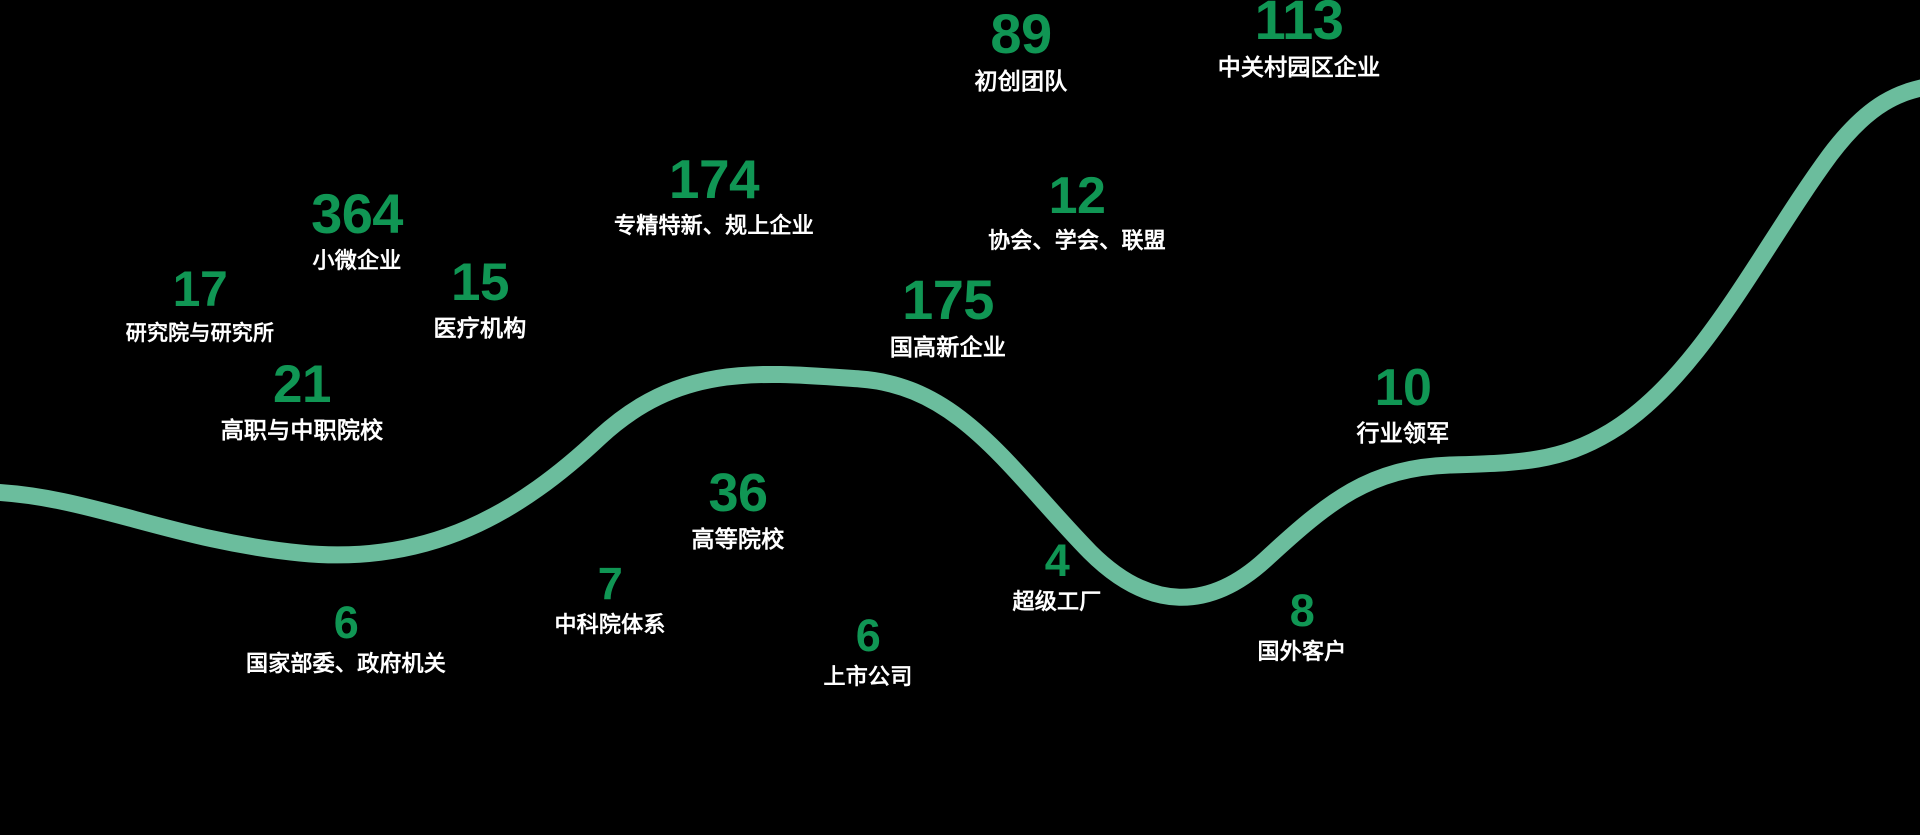 Image resolution: width=1920 pixels, height=835 pixels. I want to click on stat-value-super-factories: 4, so click(1057, 560).